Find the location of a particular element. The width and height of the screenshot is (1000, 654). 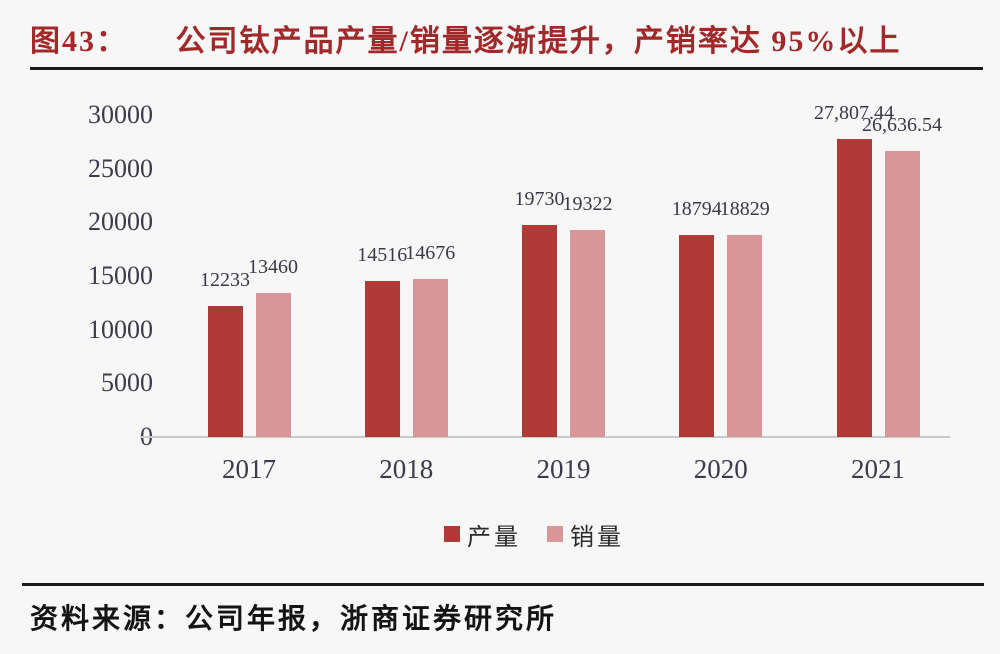

bar-sales-2021 is located at coordinates (902, 294).